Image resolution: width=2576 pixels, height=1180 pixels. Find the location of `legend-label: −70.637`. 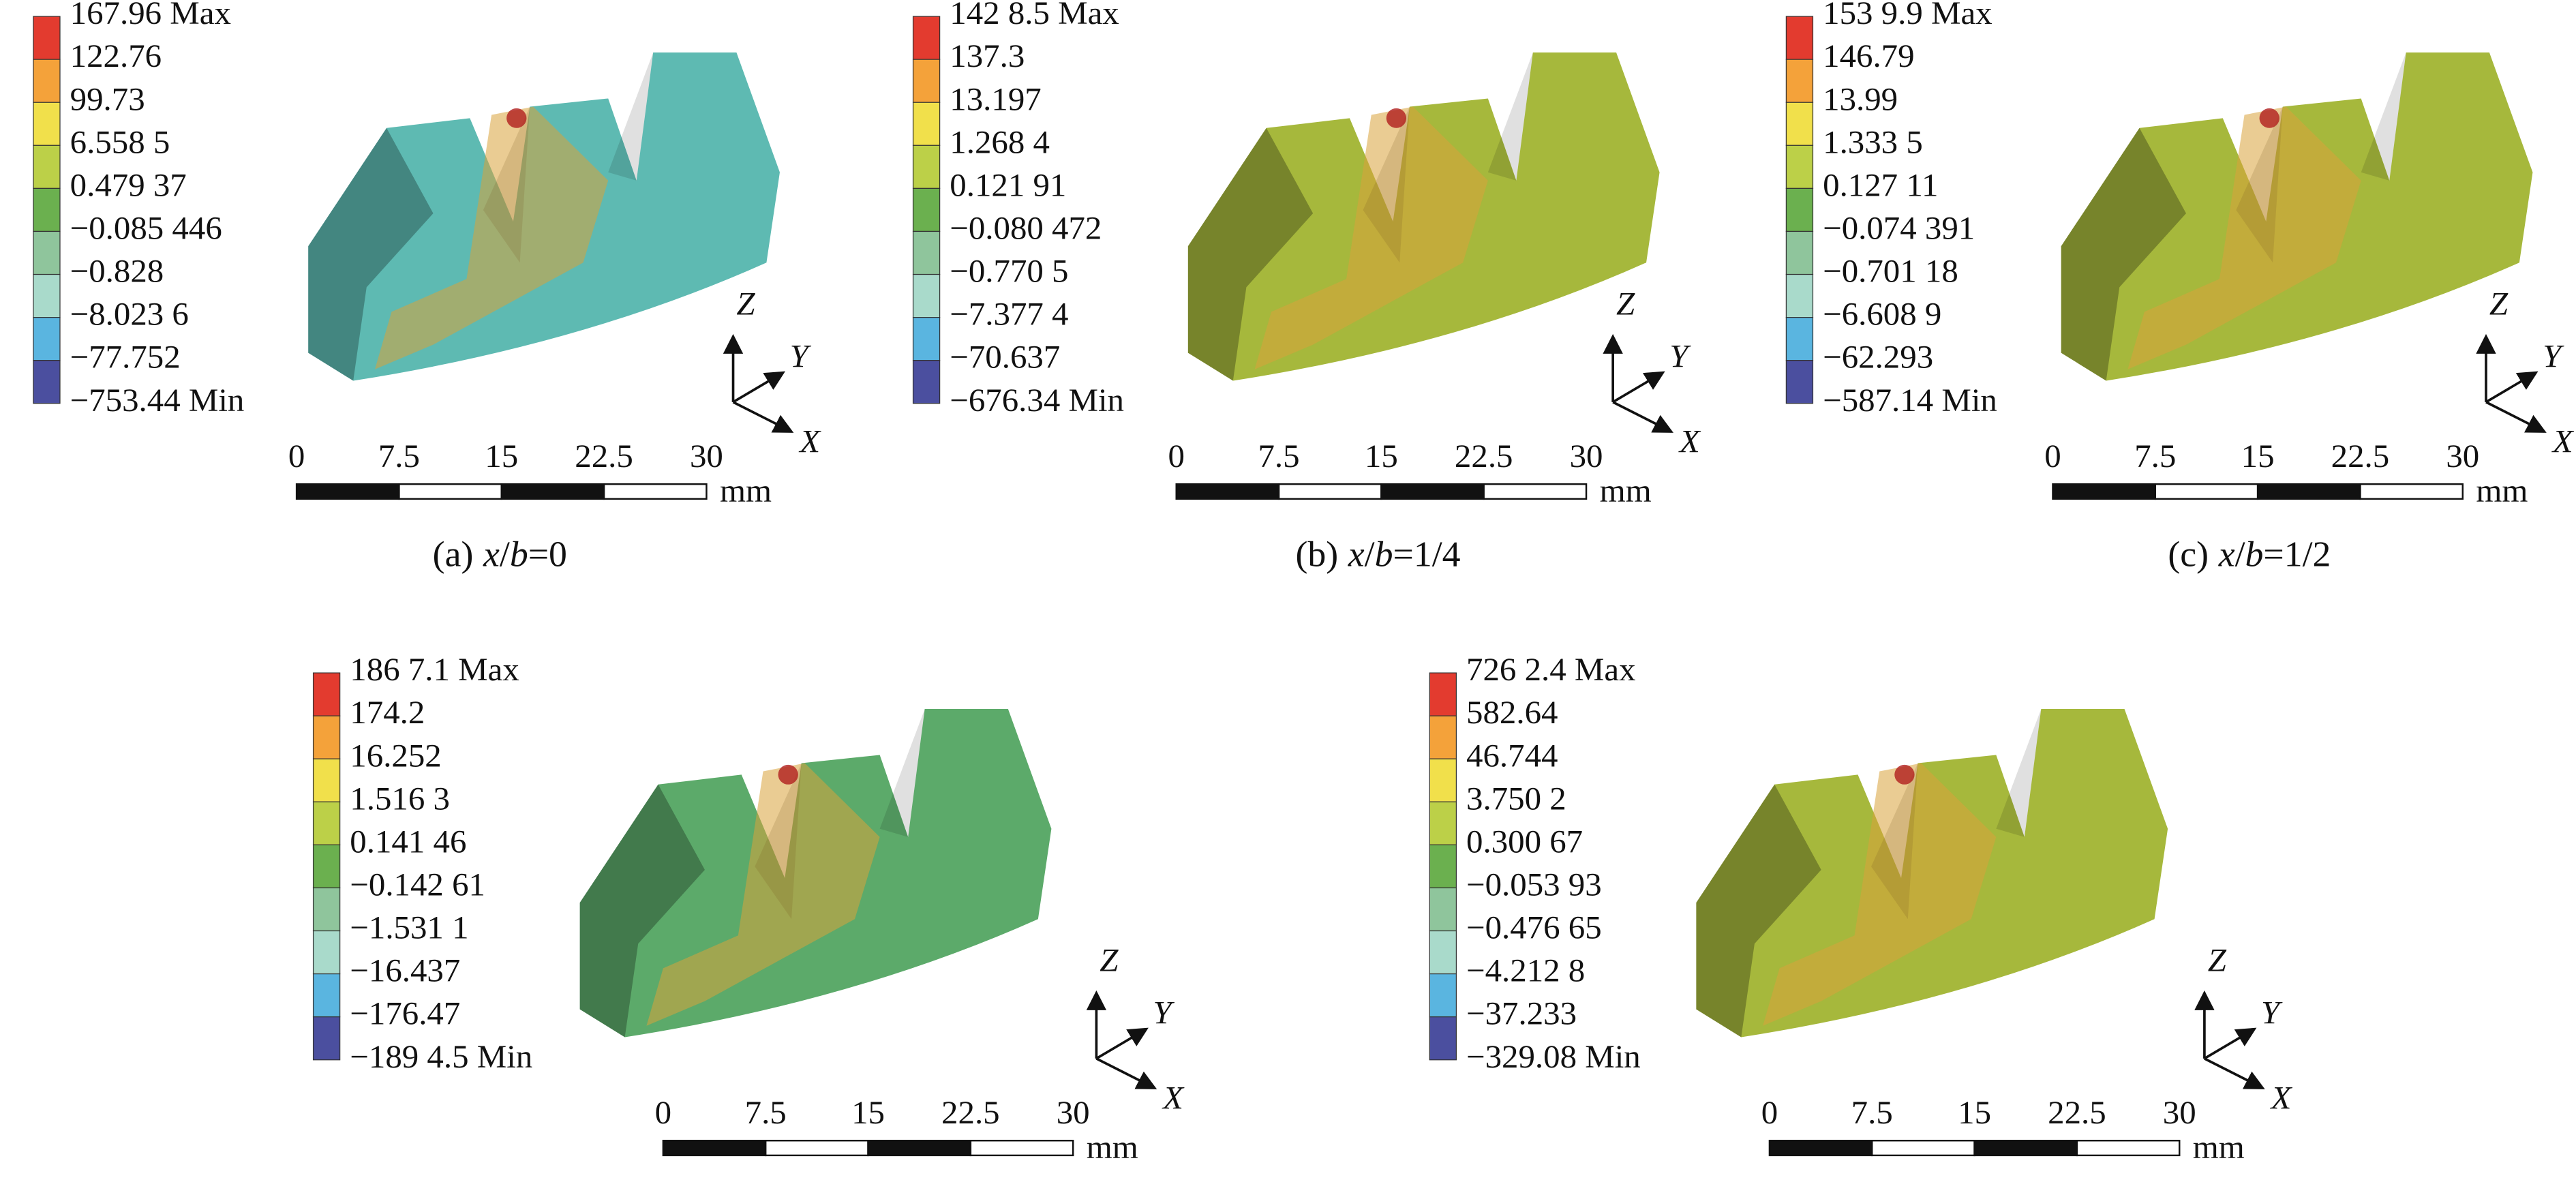

legend-label: −70.637 is located at coordinates (1005, 357).